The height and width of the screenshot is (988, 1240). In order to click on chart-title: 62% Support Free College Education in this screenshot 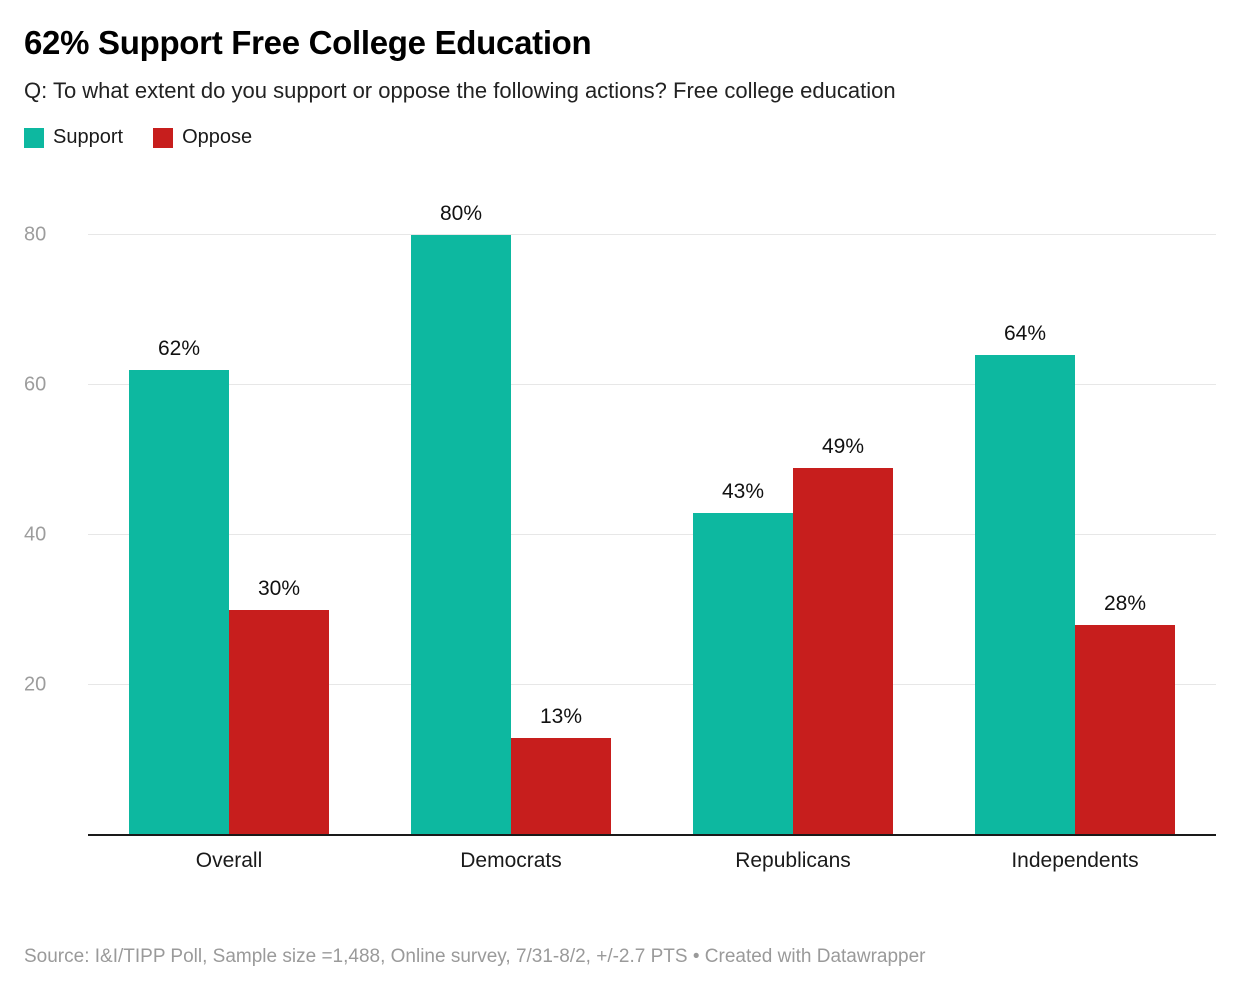, I will do `click(308, 42)`.